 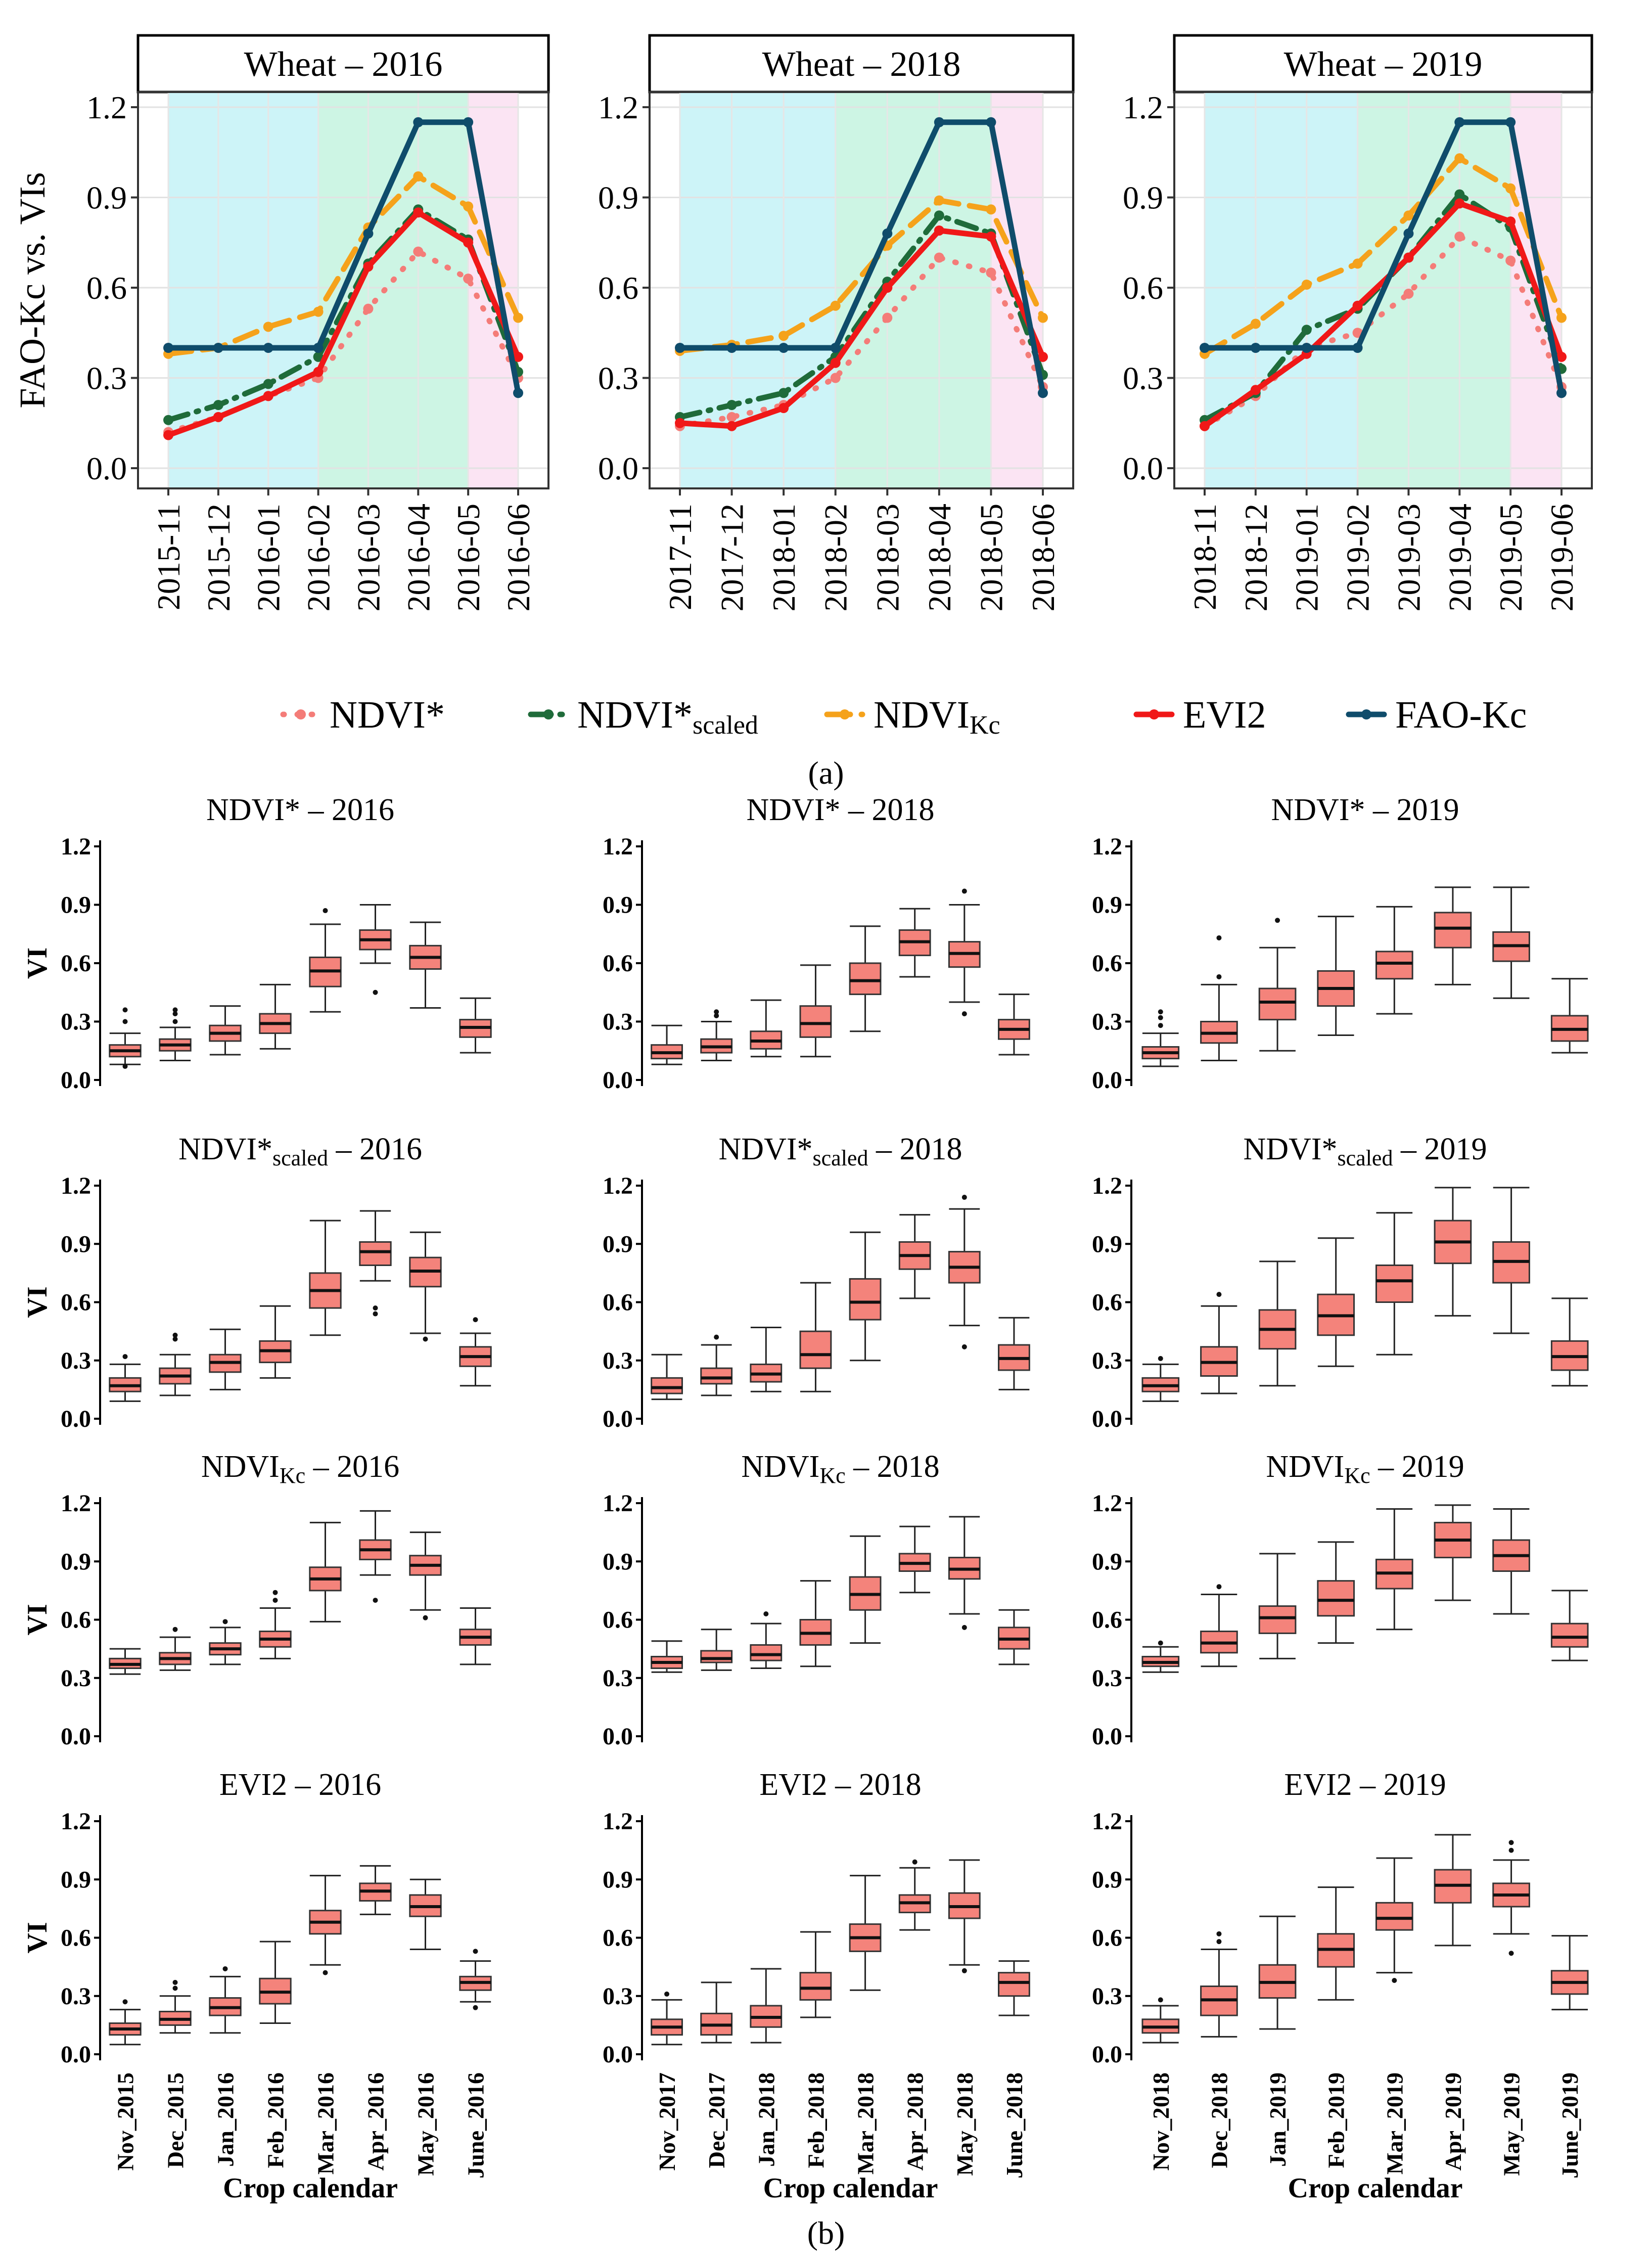 I want to click on box-Feb_2018, so click(x=816, y=1974).